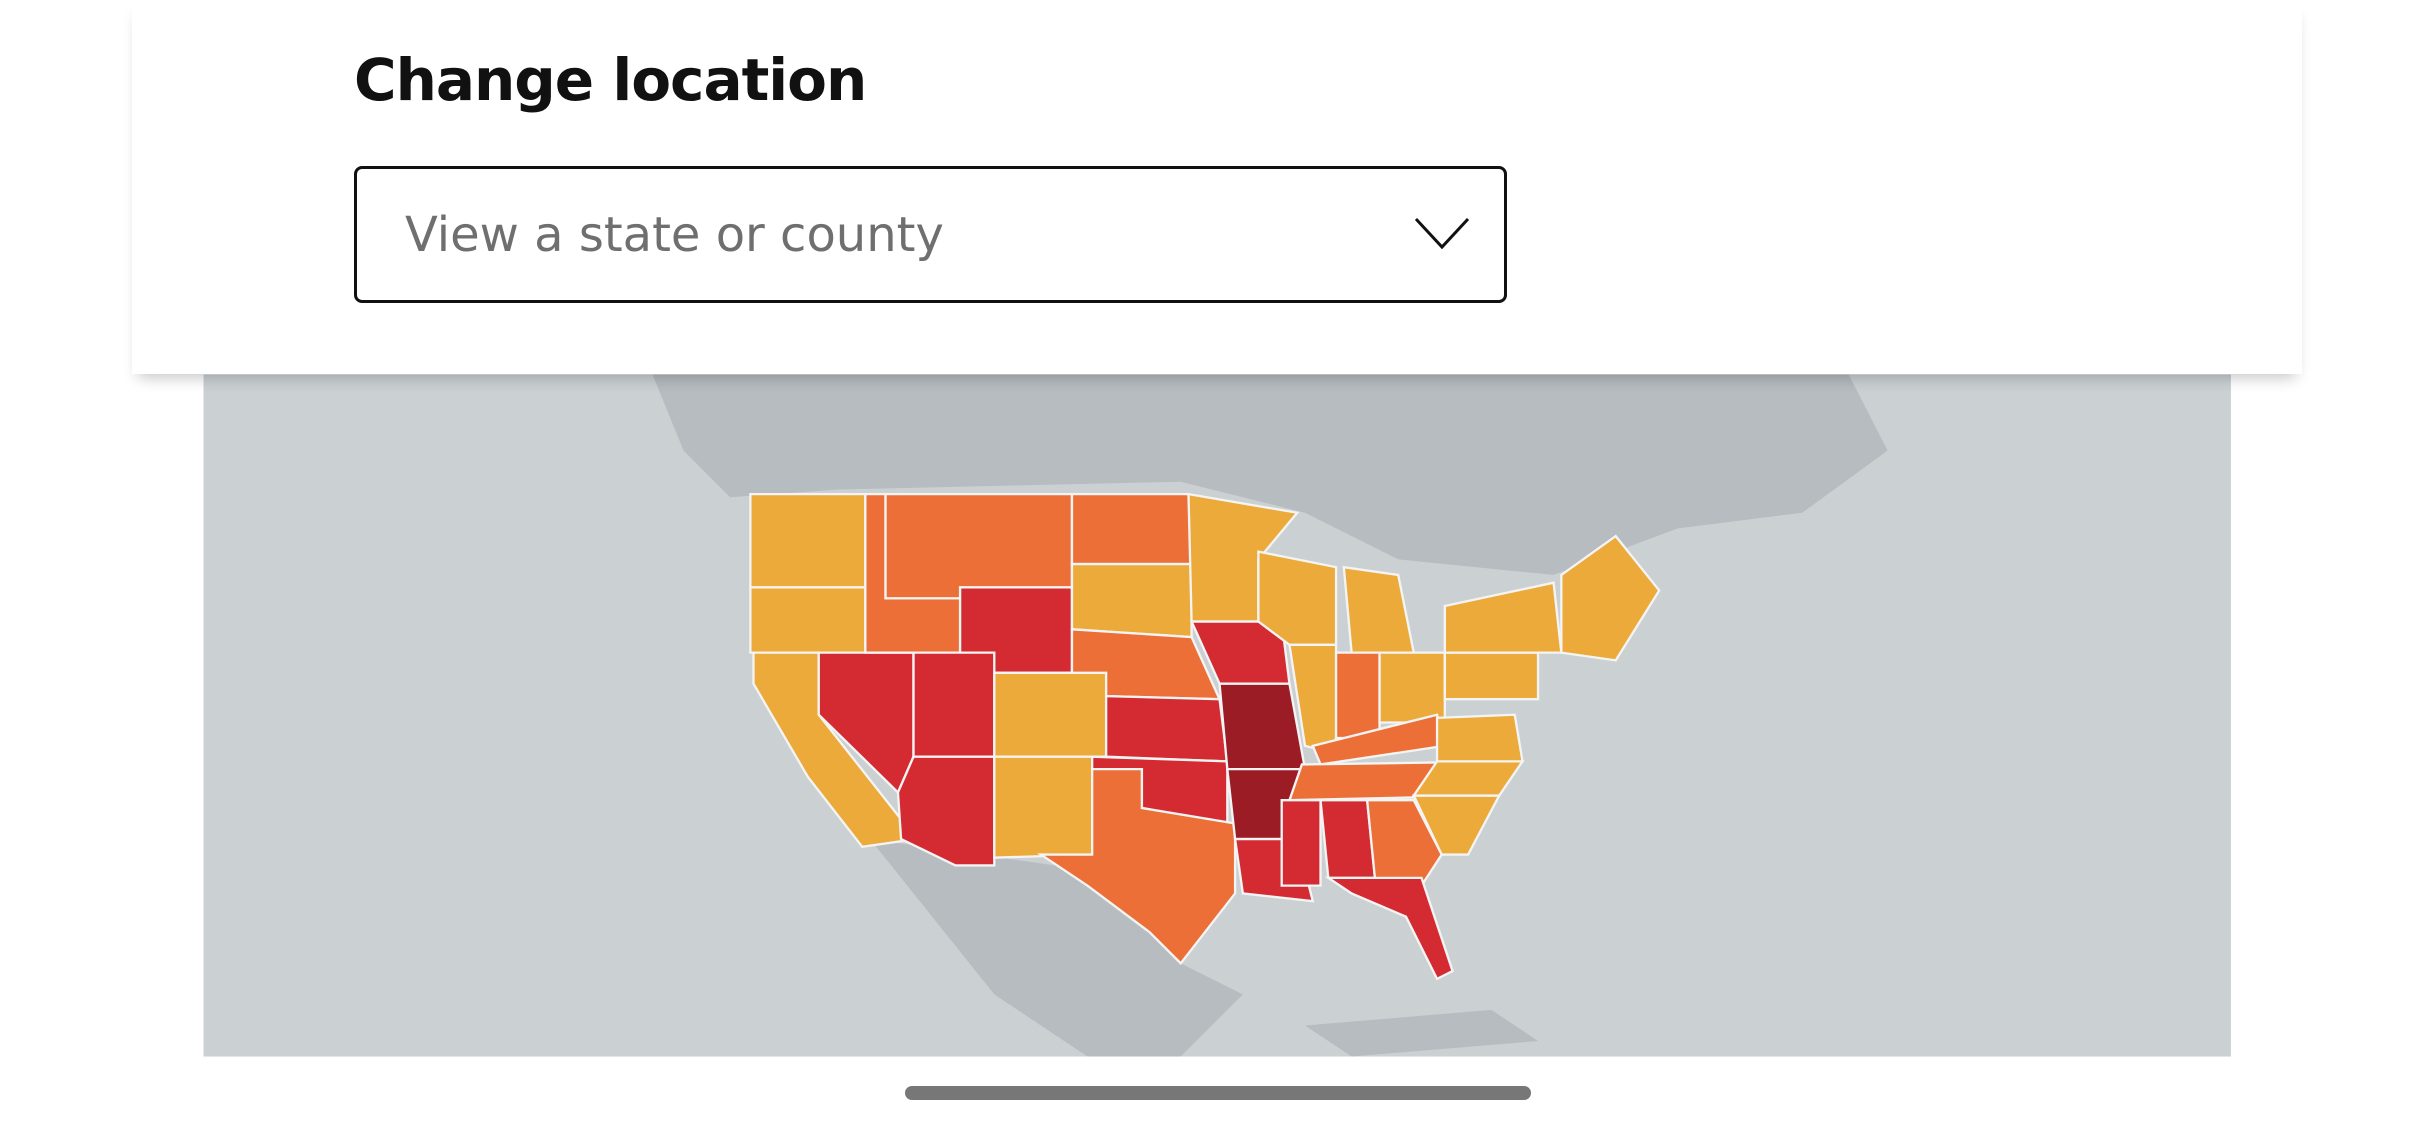  I want to click on location-dropdown: View a state or county, so click(930, 234).